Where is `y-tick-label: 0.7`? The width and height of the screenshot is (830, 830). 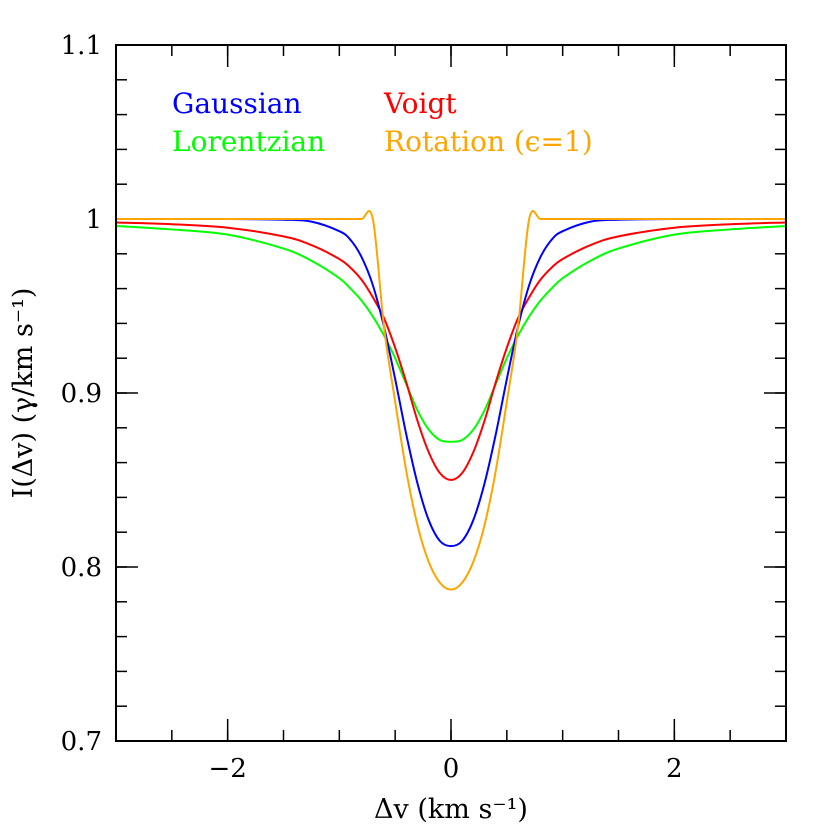 y-tick-label: 0.7 is located at coordinates (81, 742).